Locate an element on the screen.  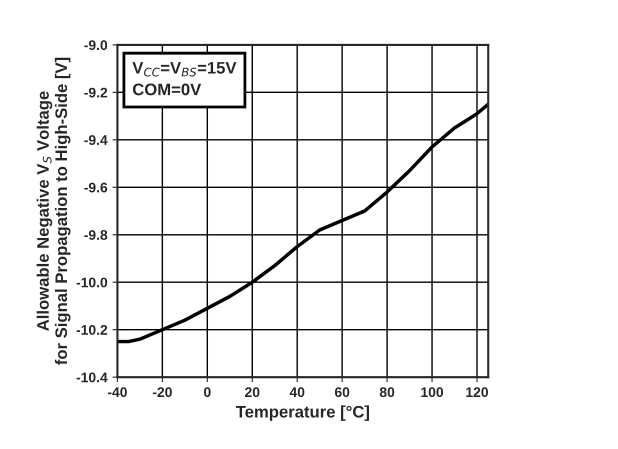
x-tick-label: 60 is located at coordinates (342, 392).